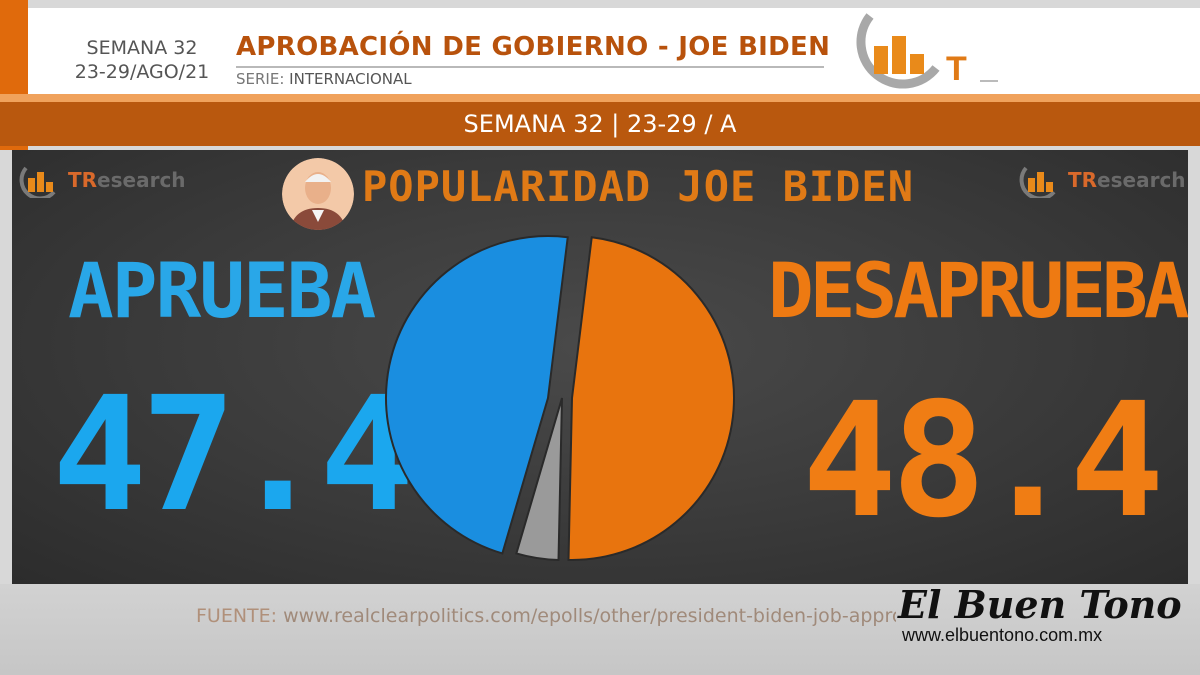 The image size is (1200, 675). I want to click on biden-avatar, so click(318, 194).